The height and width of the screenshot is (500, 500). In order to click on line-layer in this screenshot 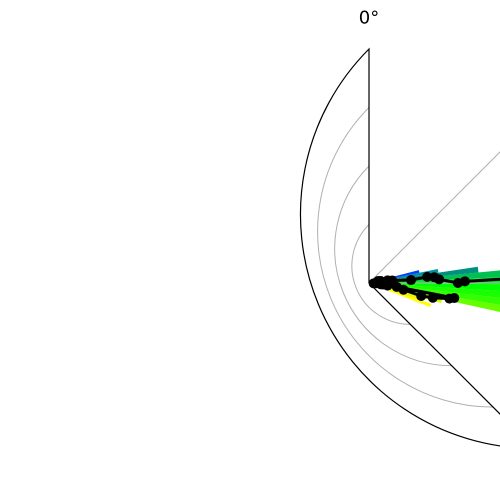, I will do `click(434, 287)`.